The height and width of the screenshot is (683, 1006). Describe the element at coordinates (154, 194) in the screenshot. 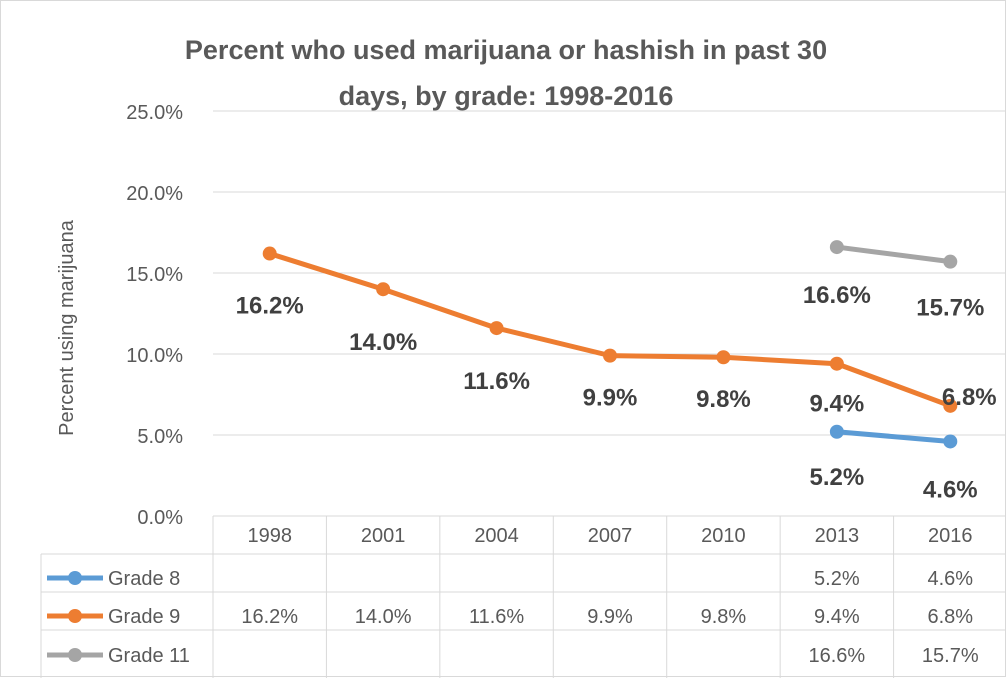

I see `y-tick-label: 20.0%` at that location.